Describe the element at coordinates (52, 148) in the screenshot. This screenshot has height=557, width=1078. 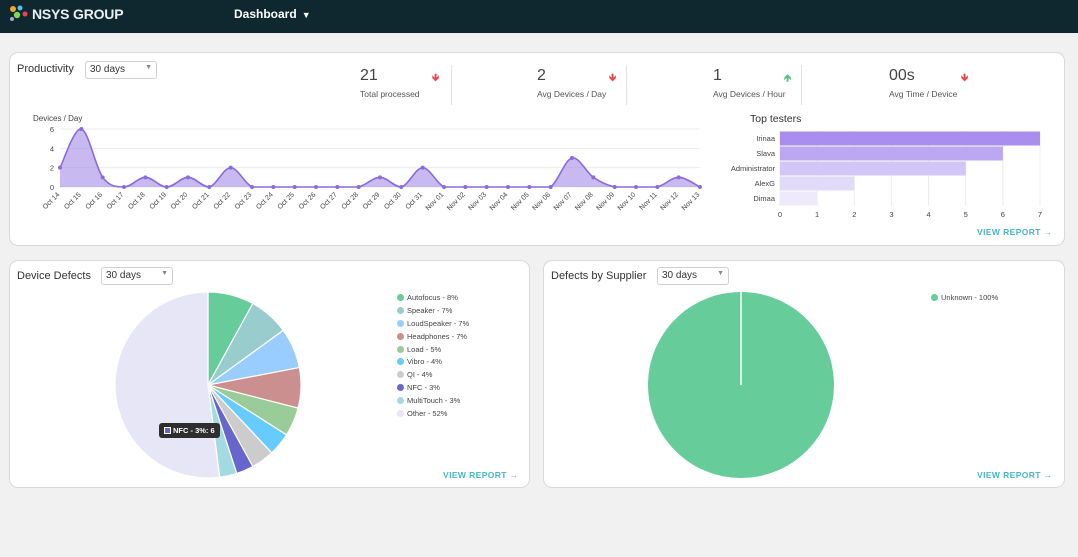
I see `y-tick-label: 4` at that location.